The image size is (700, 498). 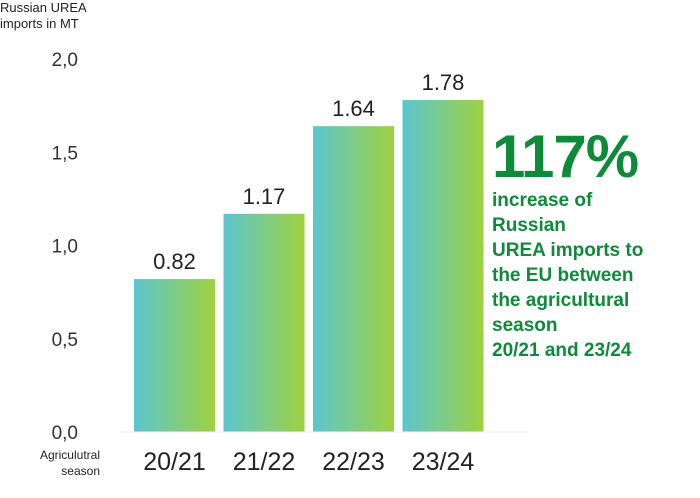 I want to click on bar-value-label: 1.64, so click(x=353, y=108).